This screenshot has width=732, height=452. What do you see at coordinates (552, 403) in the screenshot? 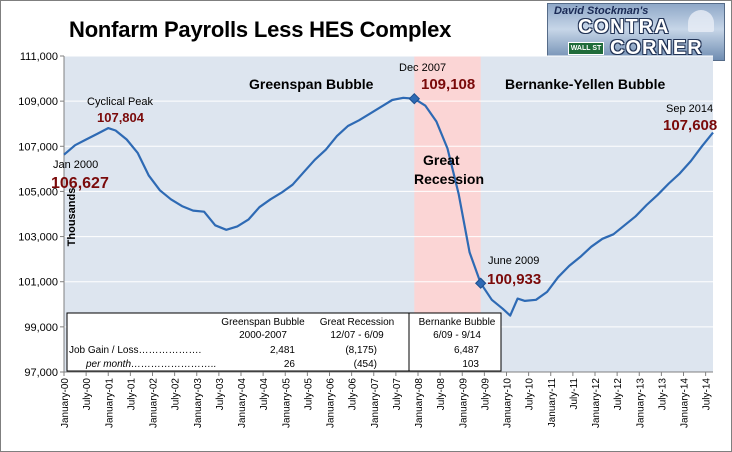
I see `x-tick-label: January-11` at bounding box center [552, 403].